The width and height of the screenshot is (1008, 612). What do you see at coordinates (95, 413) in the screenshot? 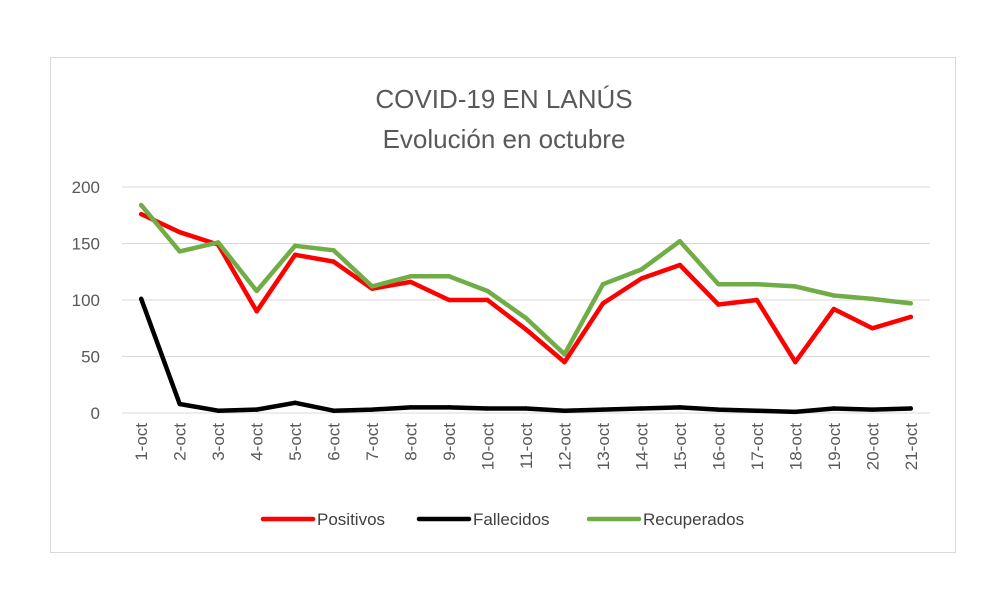
I see `y-tick-label: 0` at bounding box center [95, 413].